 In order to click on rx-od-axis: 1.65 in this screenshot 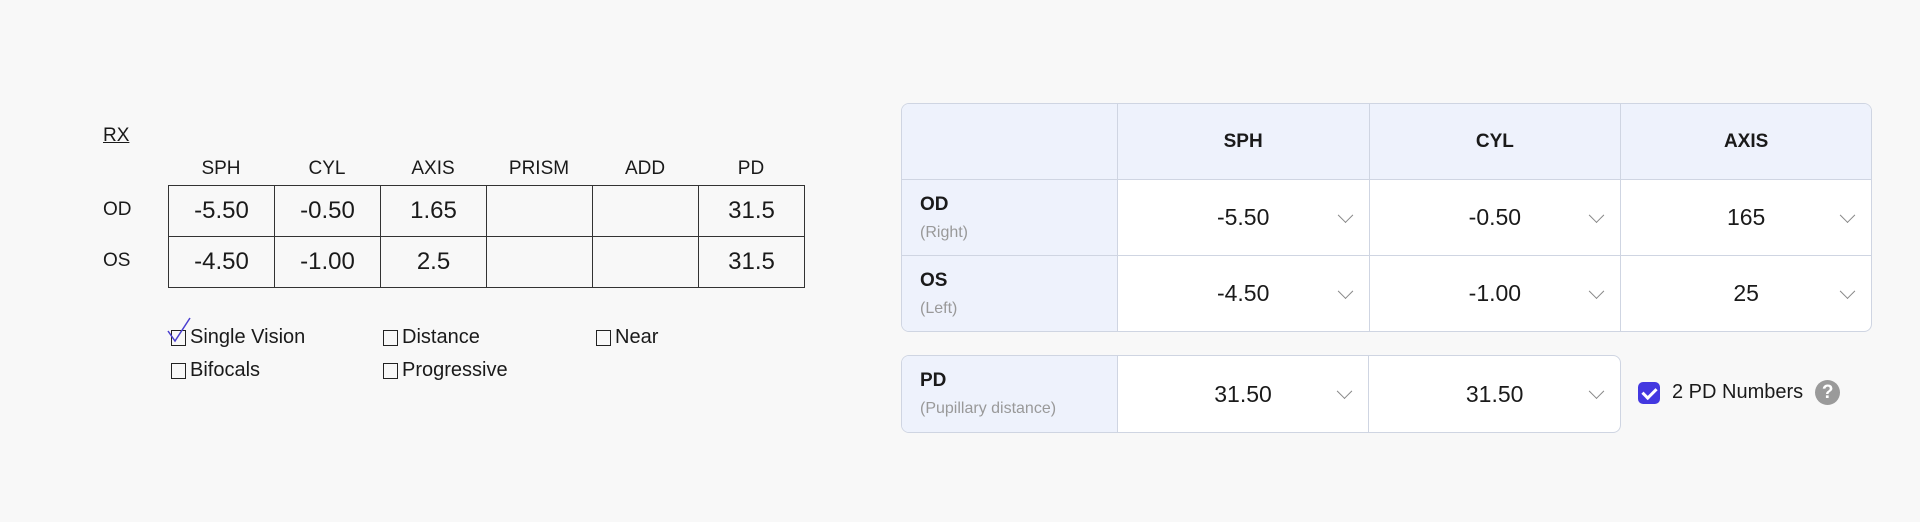, I will do `click(433, 211)`.